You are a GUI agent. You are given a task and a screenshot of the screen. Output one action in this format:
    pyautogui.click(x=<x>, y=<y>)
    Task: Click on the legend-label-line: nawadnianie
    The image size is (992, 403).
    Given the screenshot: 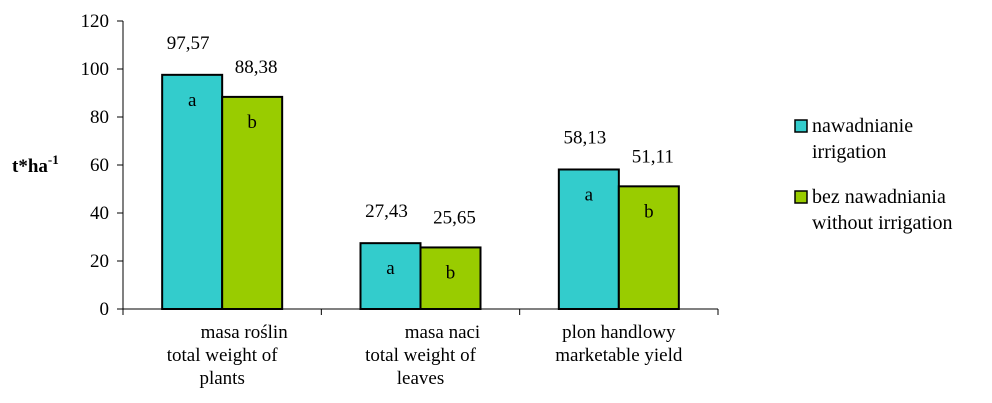 What is the action you would take?
    pyautogui.click(x=862, y=126)
    